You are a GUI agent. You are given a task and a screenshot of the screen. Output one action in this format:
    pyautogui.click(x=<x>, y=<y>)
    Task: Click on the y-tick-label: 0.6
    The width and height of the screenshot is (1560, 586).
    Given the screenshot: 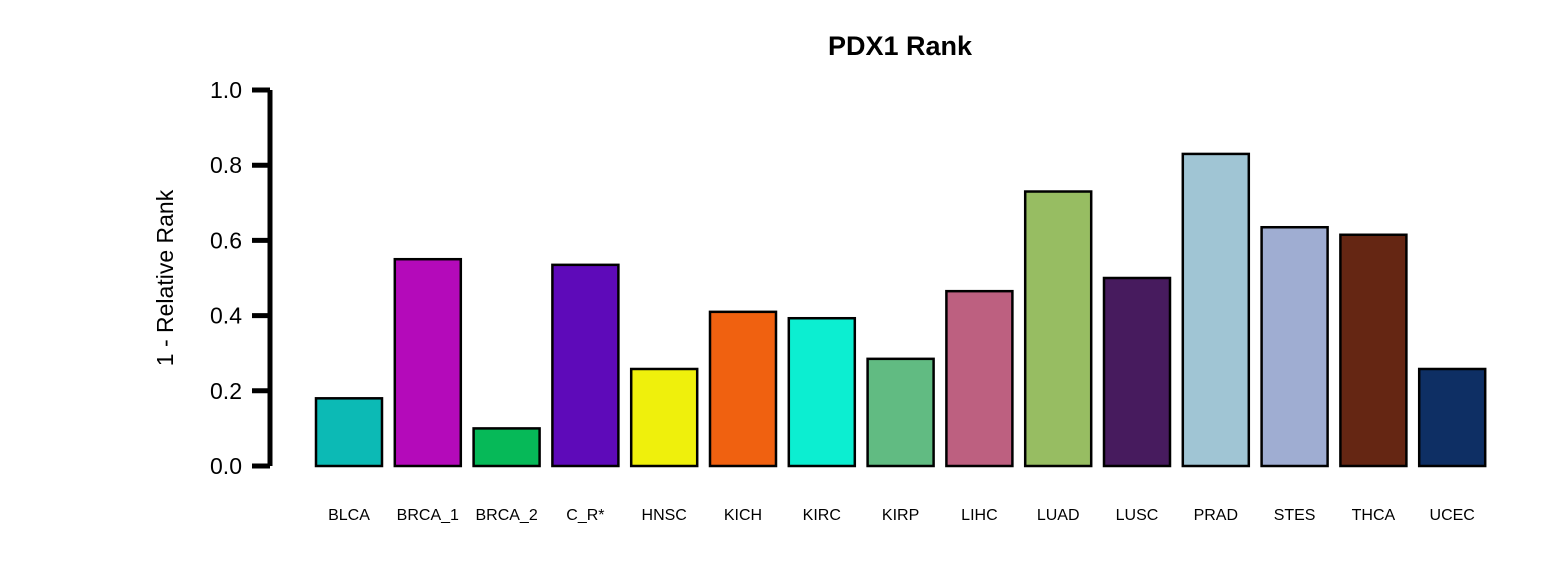 What is the action you would take?
    pyautogui.click(x=226, y=240)
    